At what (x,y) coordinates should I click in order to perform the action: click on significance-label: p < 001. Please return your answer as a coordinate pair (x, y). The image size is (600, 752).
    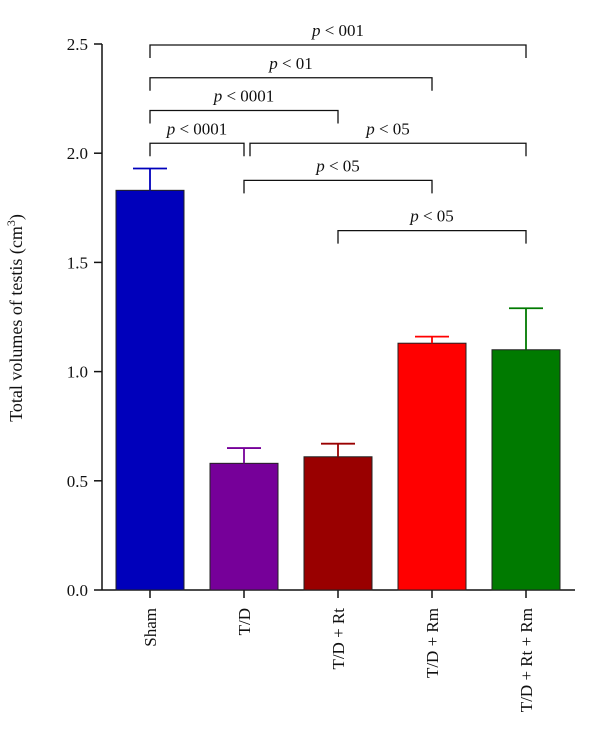
    Looking at the image, I should click on (337, 30).